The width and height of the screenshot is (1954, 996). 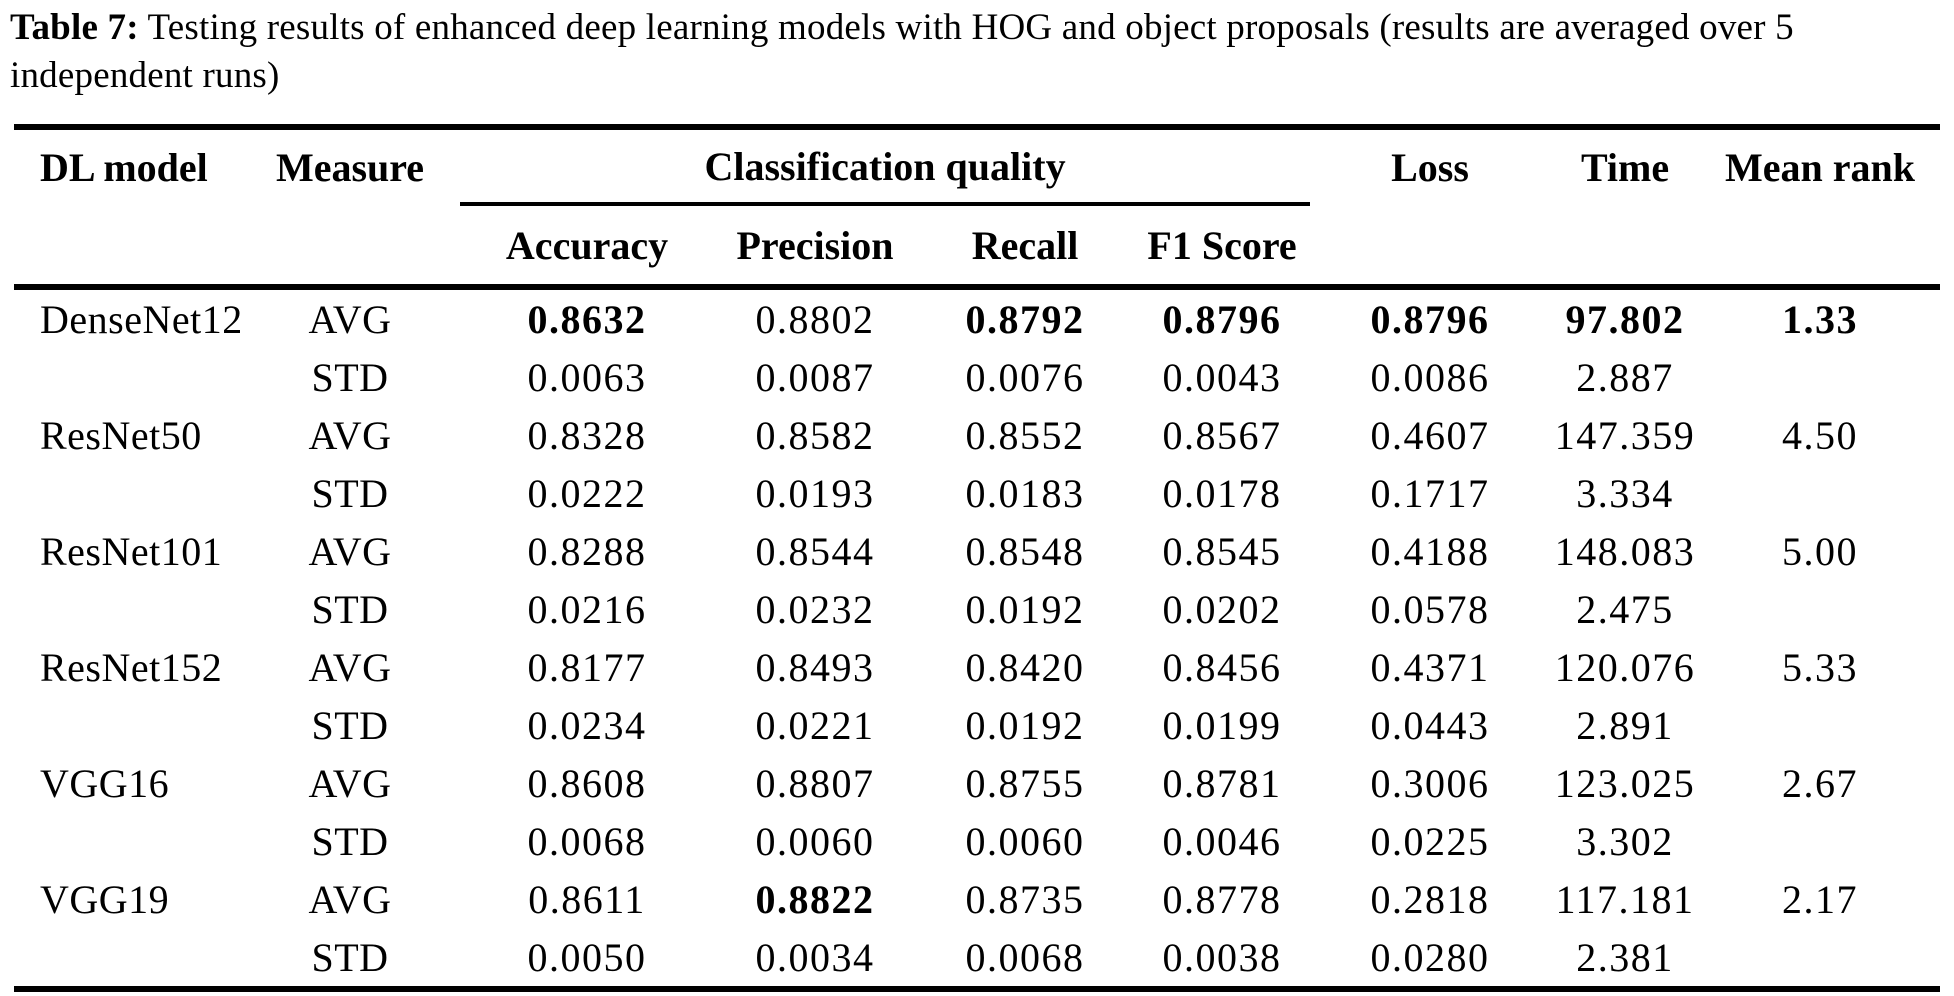 What do you see at coordinates (1222, 899) in the screenshot?
I see `f1-score-cell: 0.8778` at bounding box center [1222, 899].